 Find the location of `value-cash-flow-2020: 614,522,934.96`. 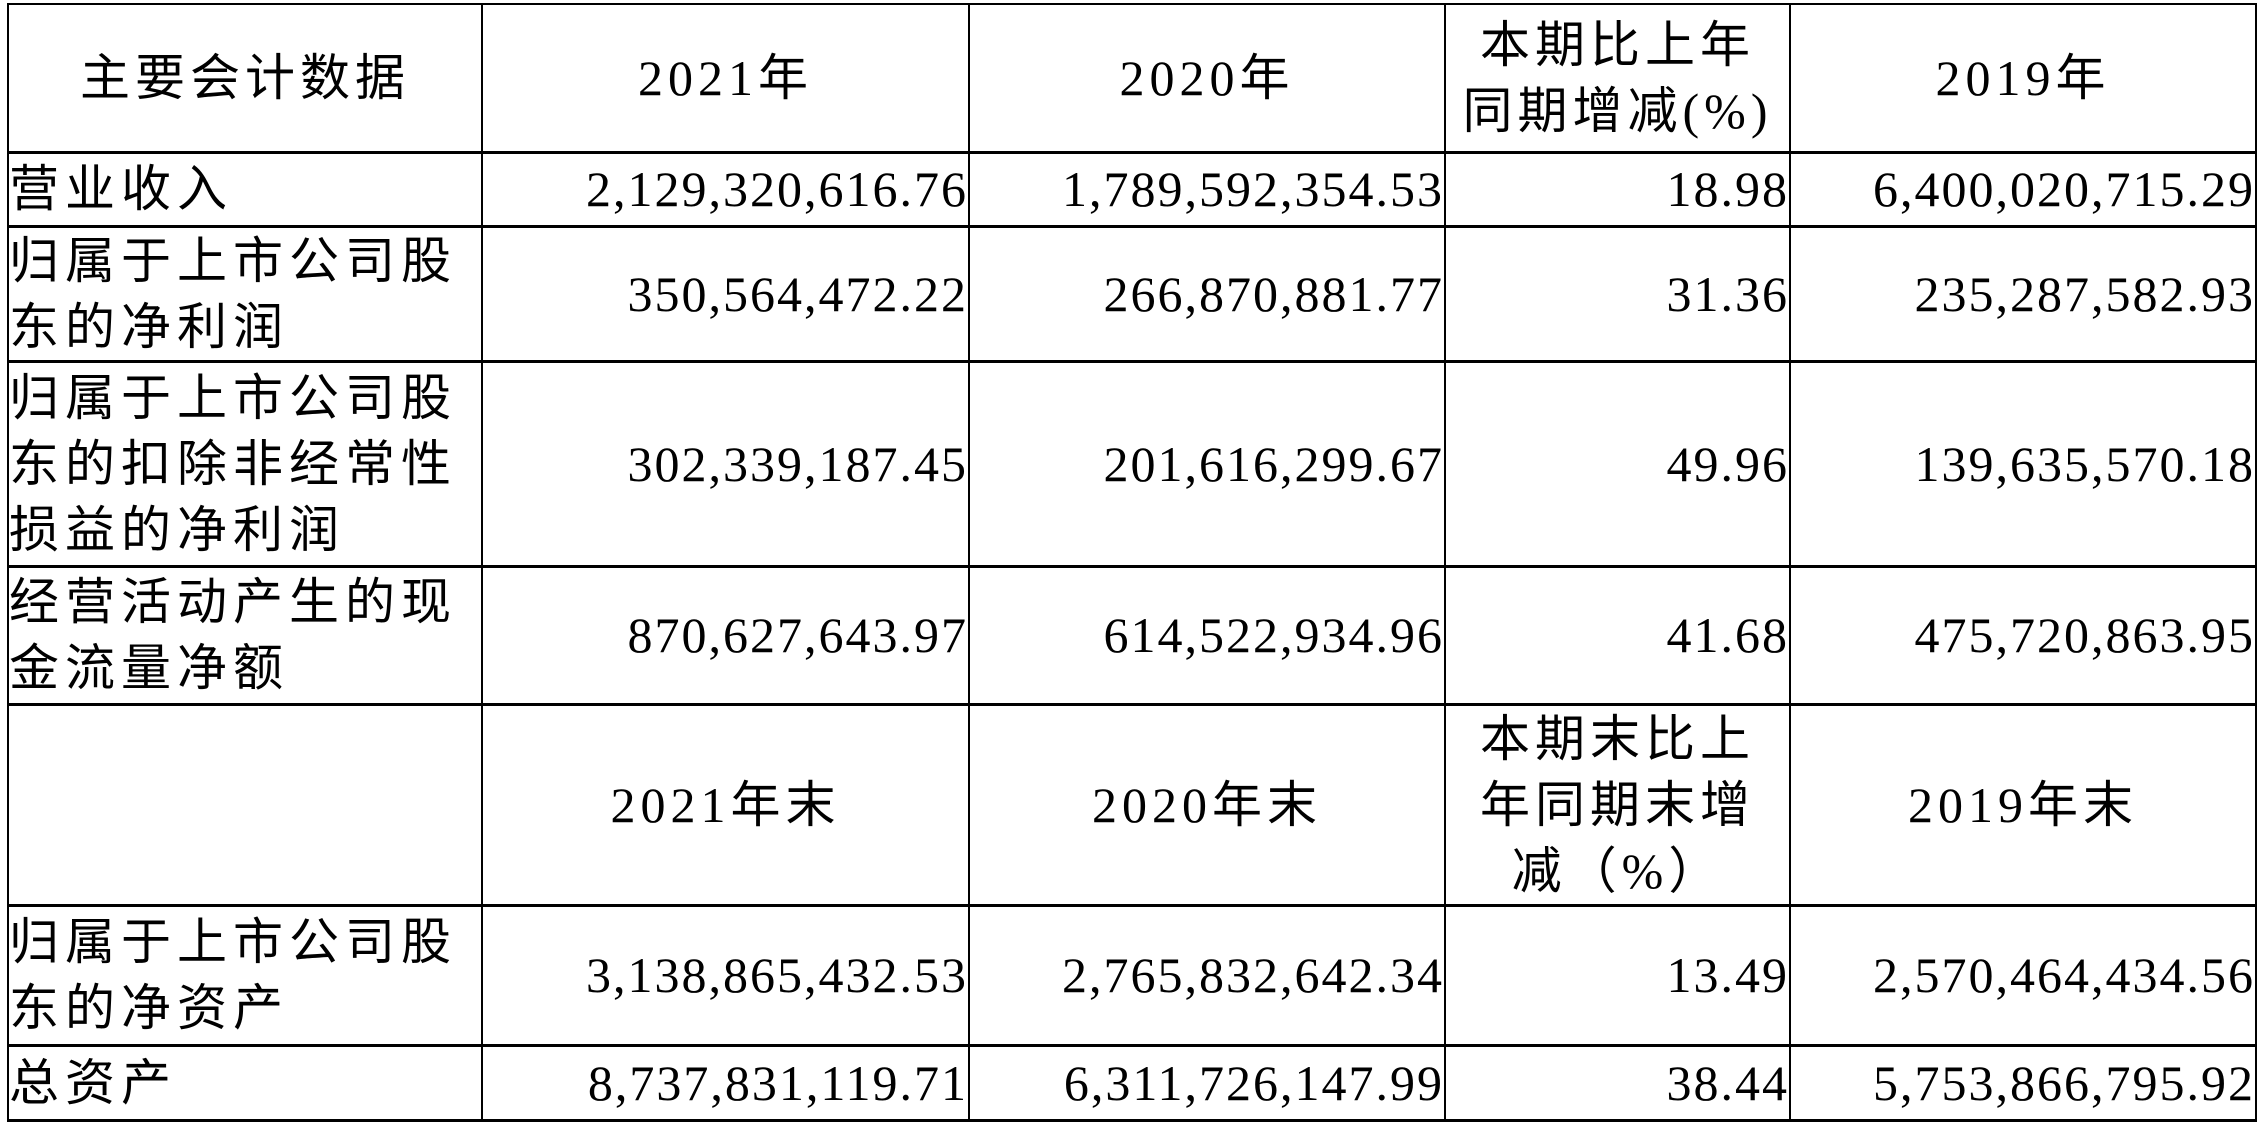

value-cash-flow-2020: 614,522,934.96 is located at coordinates (1207, 635).